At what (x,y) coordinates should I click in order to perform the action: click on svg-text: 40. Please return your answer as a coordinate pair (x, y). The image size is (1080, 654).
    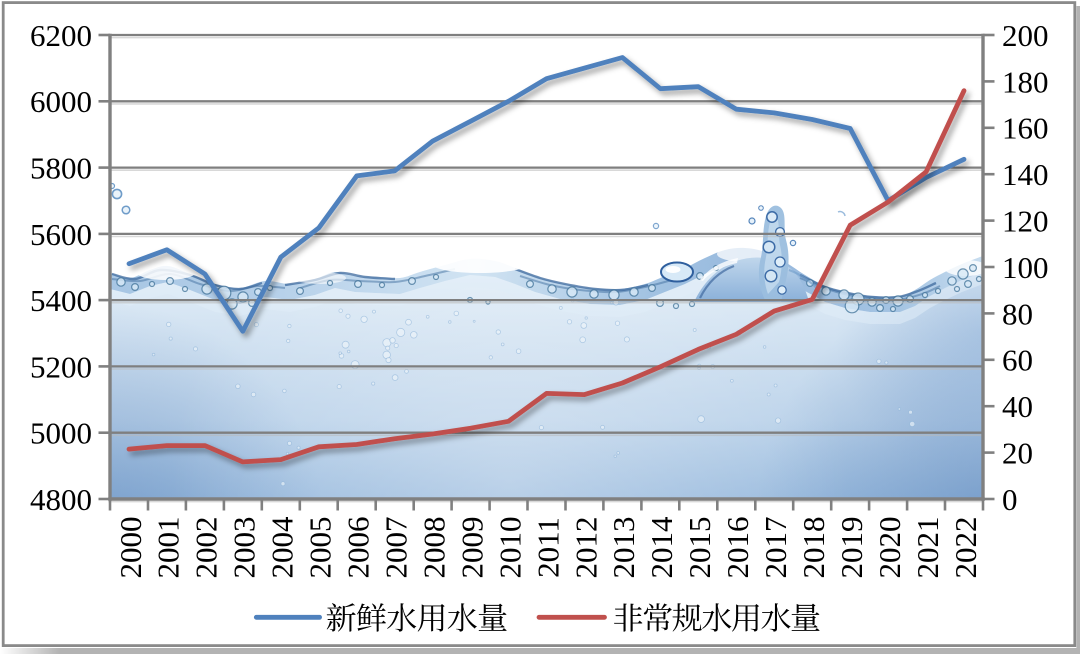
    Looking at the image, I should click on (1017, 406).